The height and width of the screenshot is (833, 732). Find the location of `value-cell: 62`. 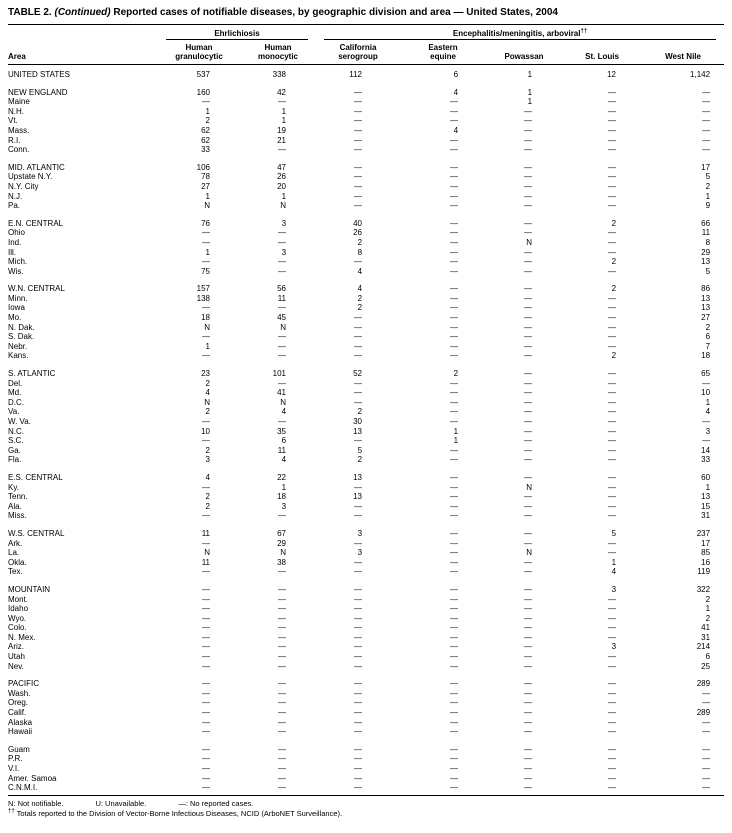

value-cell: 62 is located at coordinates (205, 130).